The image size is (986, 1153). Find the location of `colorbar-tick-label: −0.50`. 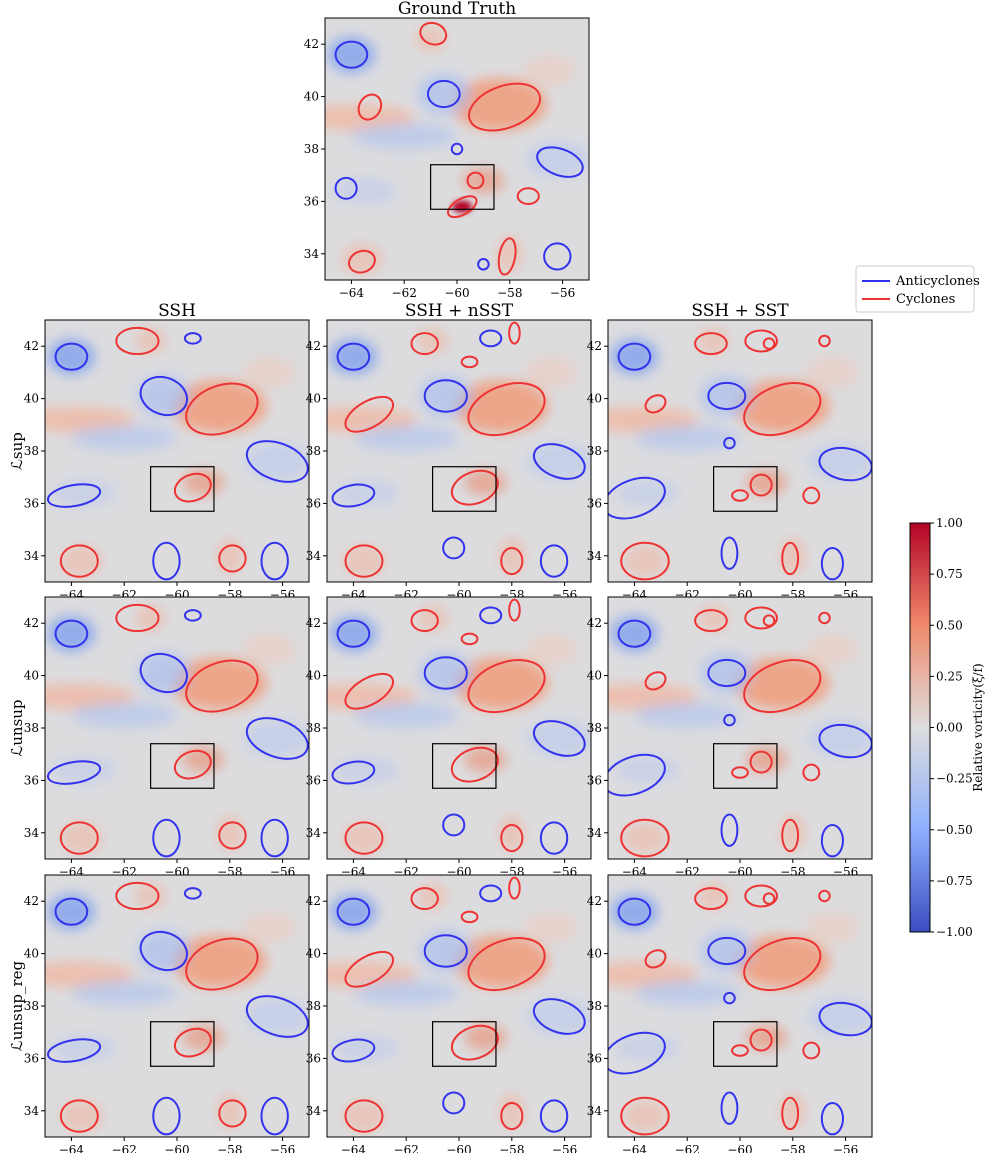

colorbar-tick-label: −0.50 is located at coordinates (954, 830).